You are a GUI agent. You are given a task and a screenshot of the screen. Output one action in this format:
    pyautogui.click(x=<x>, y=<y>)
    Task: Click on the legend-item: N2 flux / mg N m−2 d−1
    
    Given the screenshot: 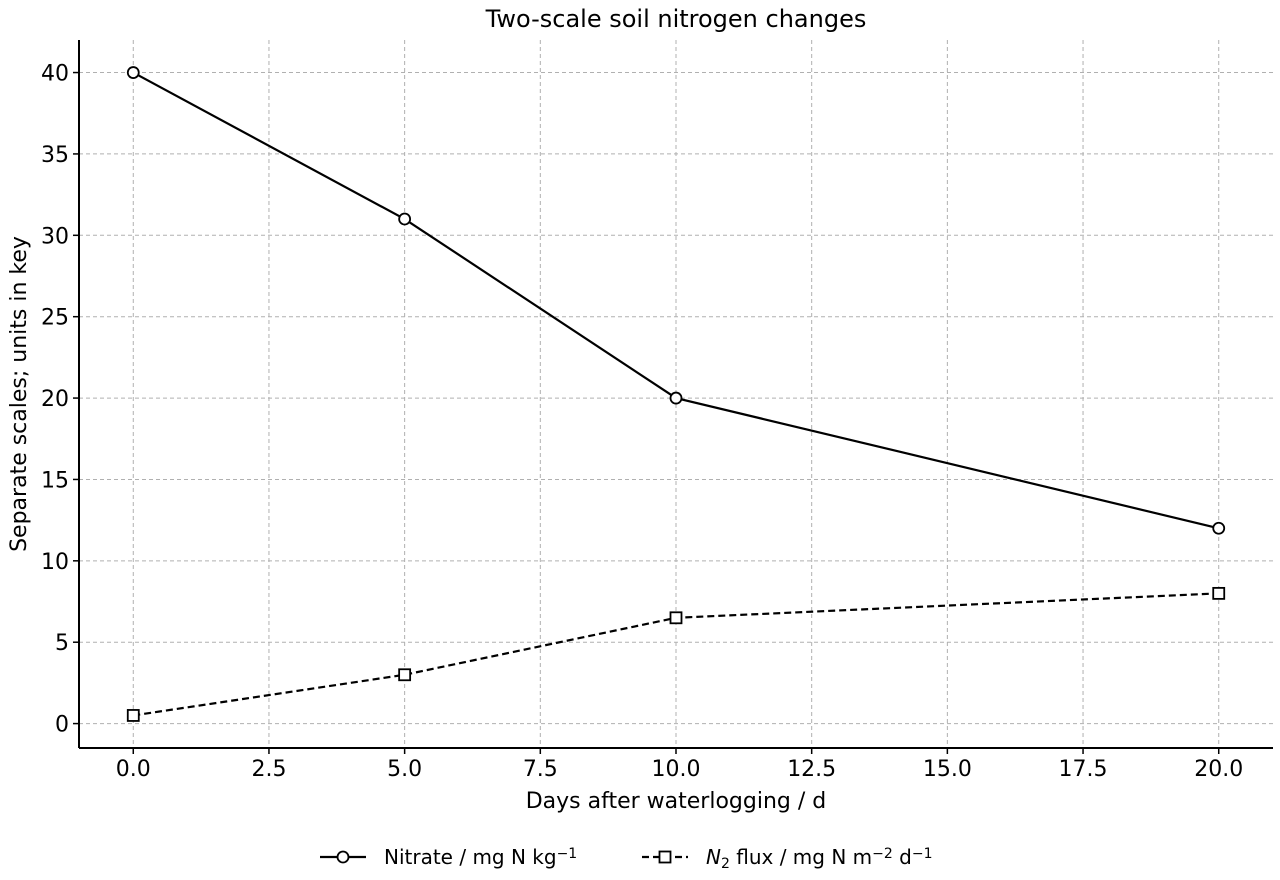 What is the action you would take?
    pyautogui.click(x=787, y=858)
    